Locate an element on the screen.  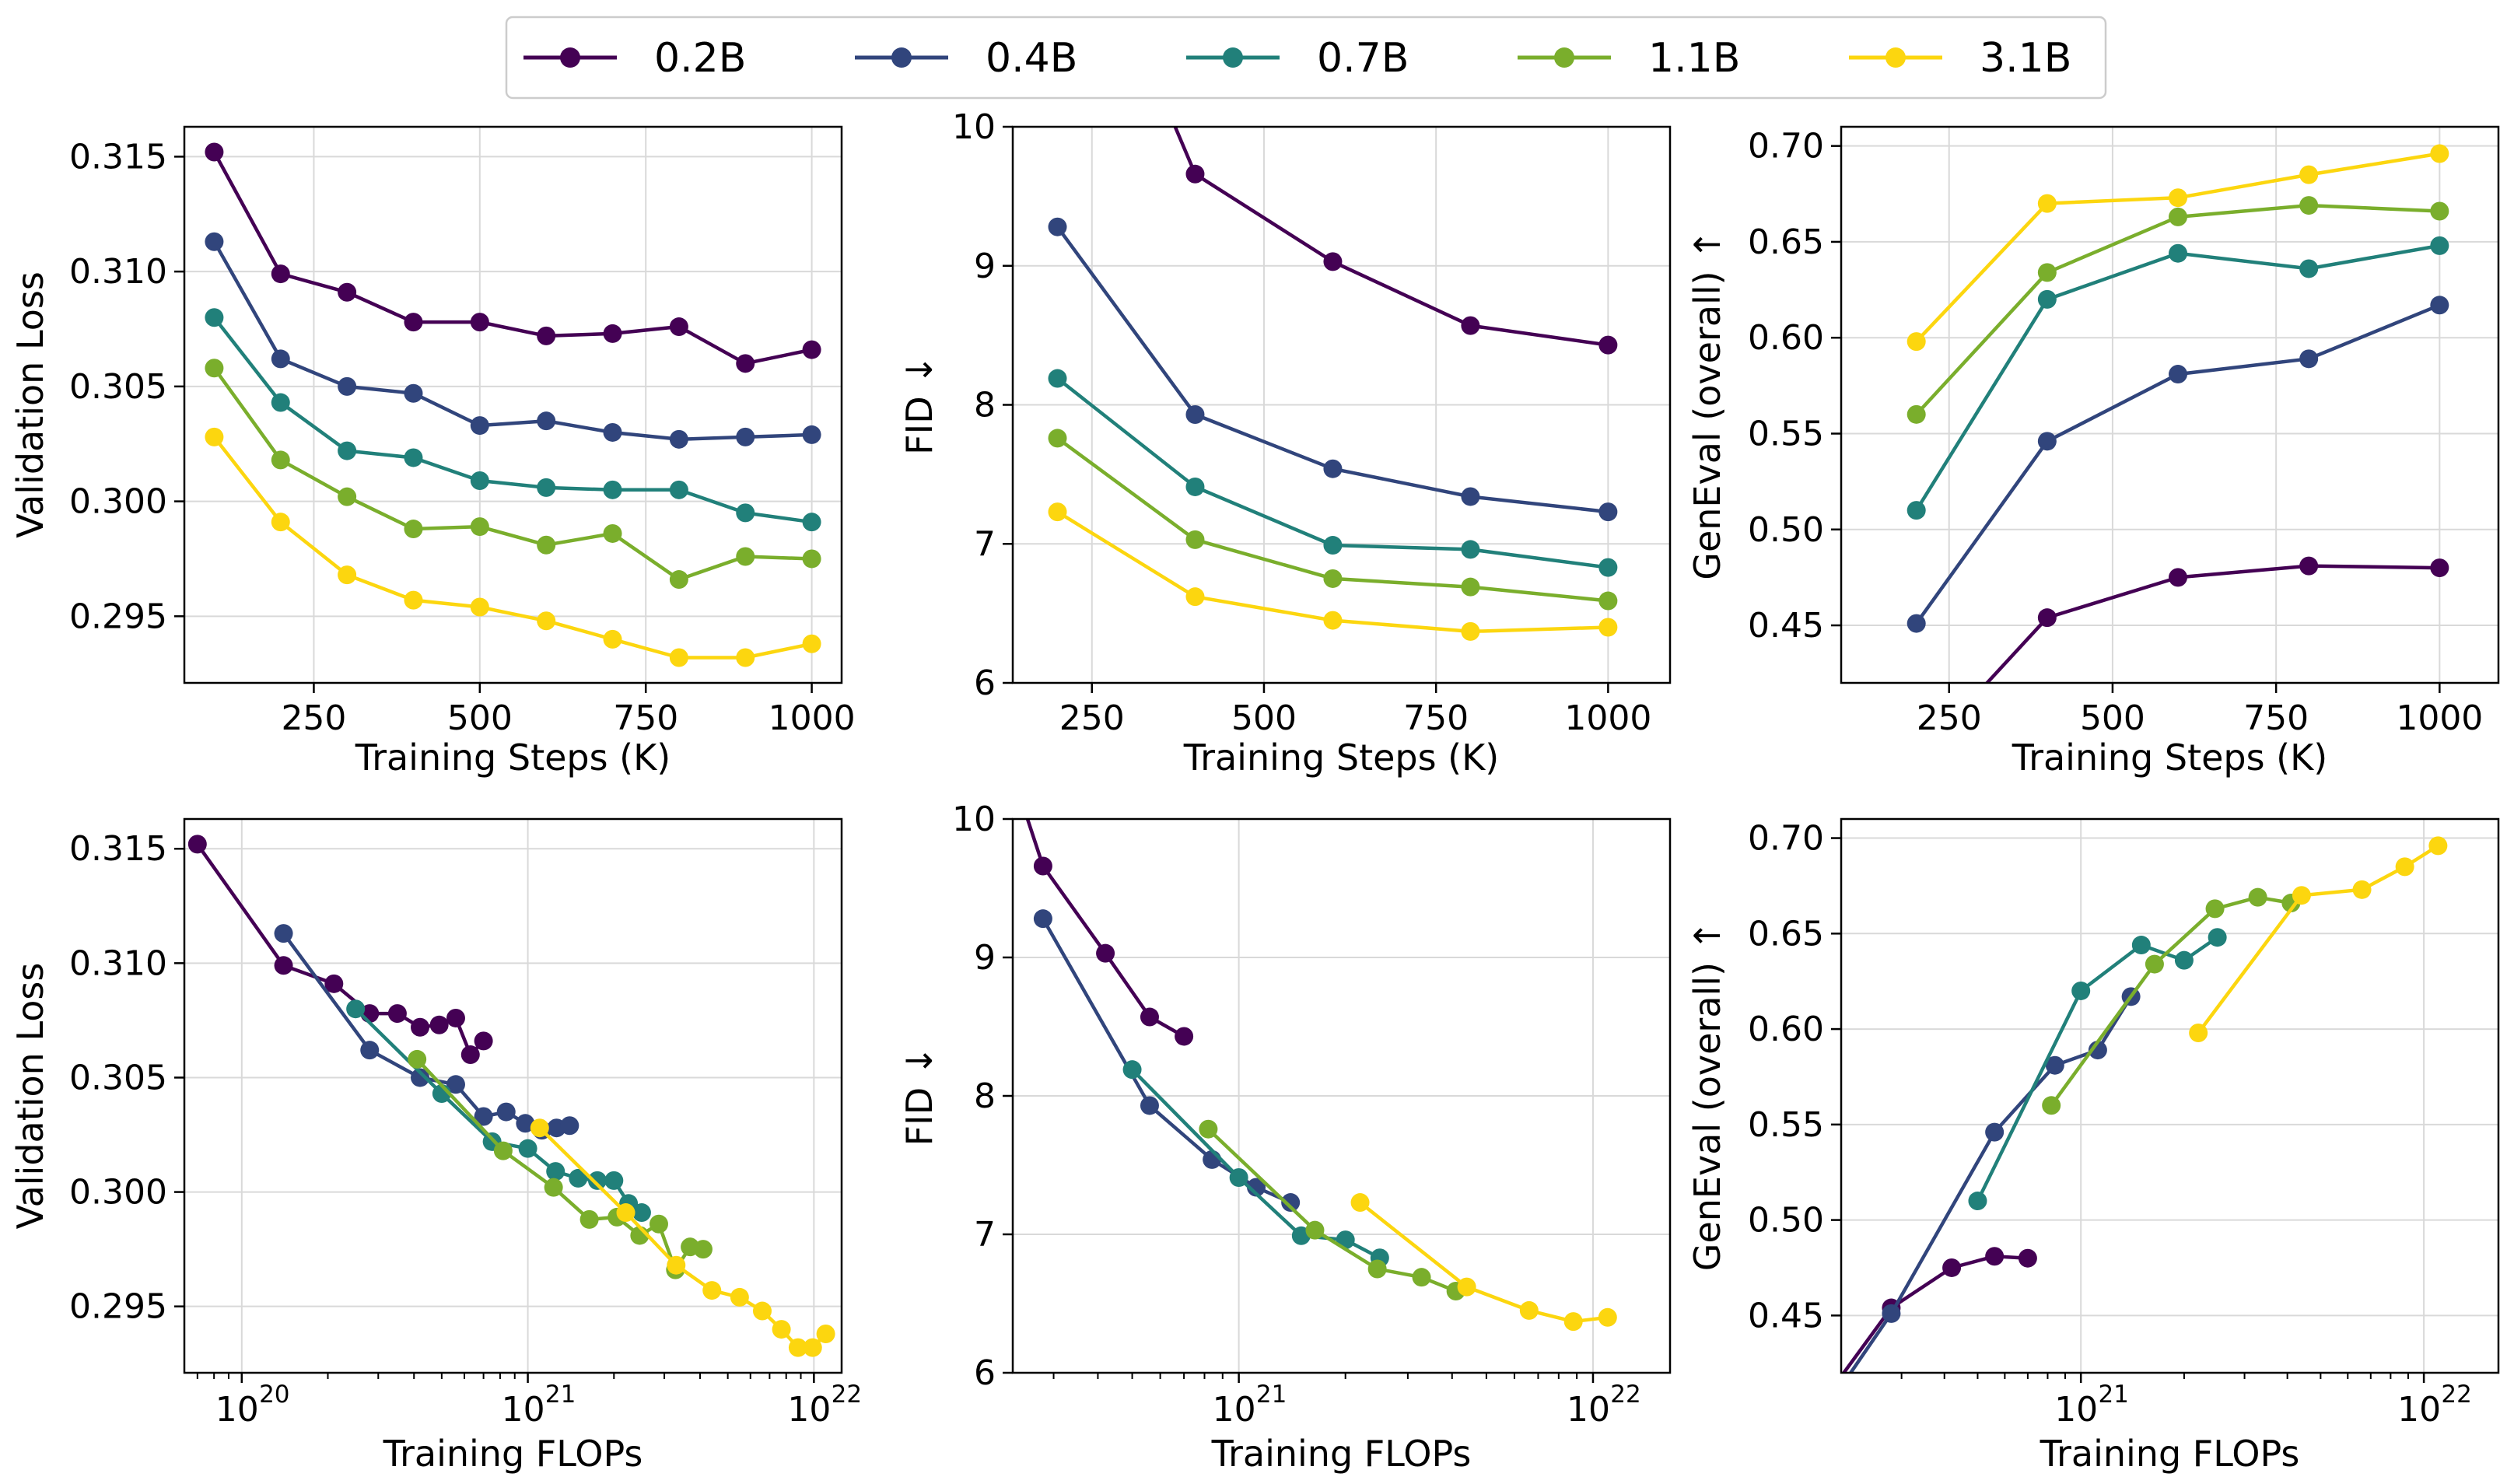
x-tick-label: 250 is located at coordinates (313, 718).